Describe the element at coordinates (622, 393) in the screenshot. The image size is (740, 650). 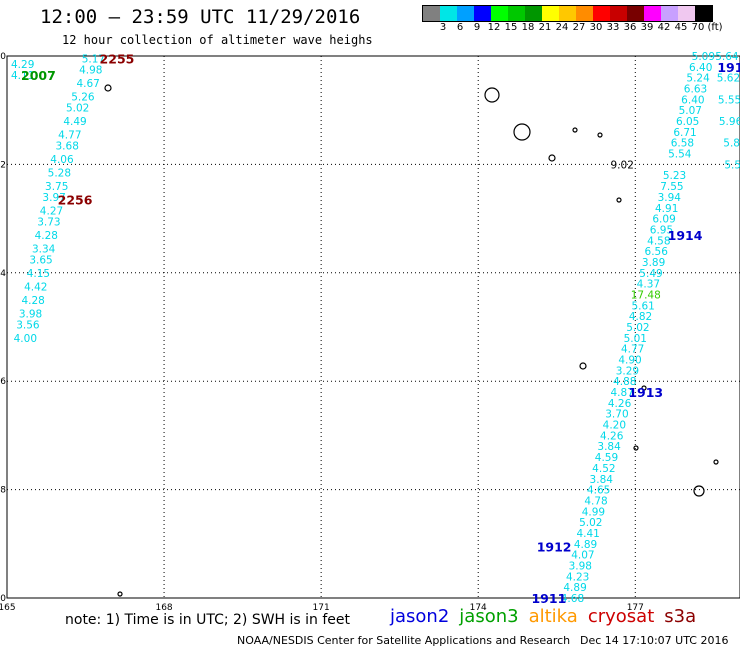
I see `swh-value: 4.87` at that location.